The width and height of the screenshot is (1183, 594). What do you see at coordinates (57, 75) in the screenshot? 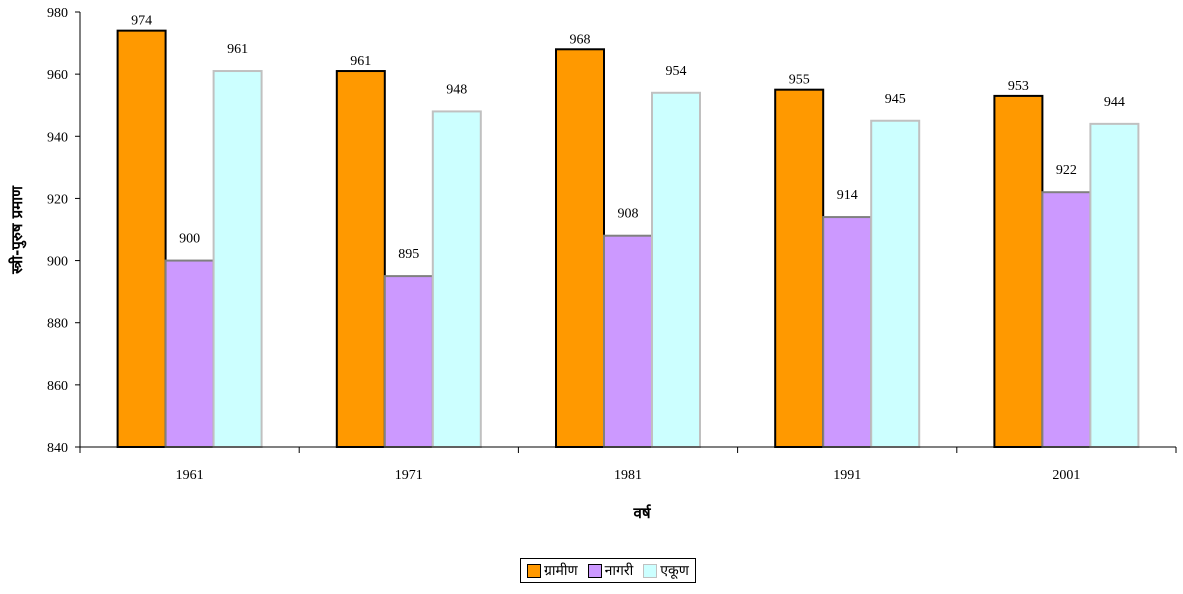
I see `y-tick-label: 960` at bounding box center [57, 75].